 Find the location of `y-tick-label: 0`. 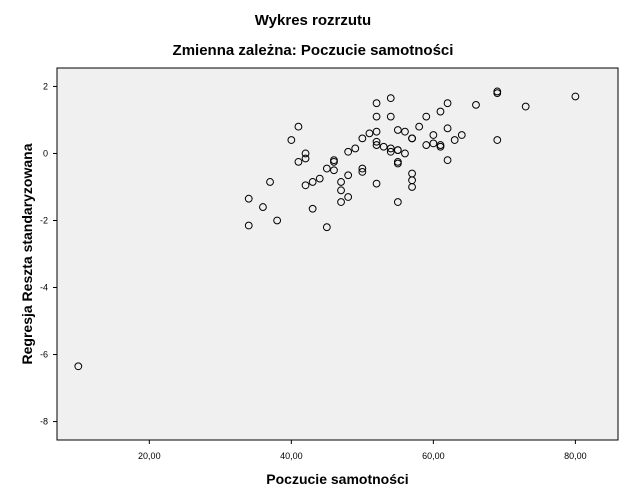

y-tick-label: 0 is located at coordinates (45, 153).